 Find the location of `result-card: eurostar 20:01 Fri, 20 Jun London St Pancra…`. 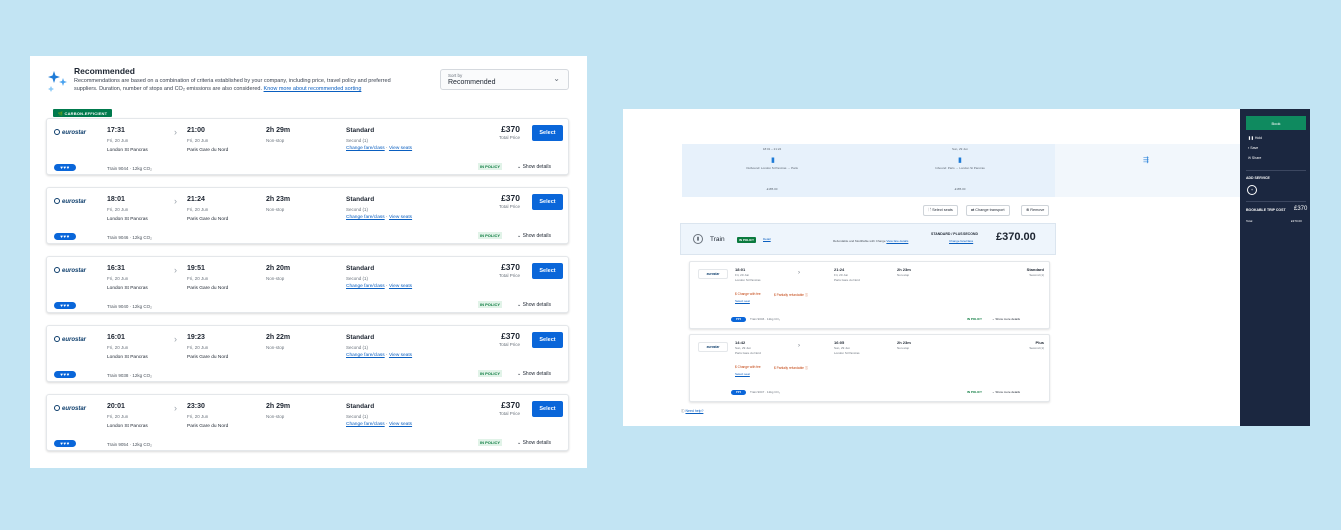

result-card: eurostar 20:01 Fri, 20 Jun London St Pancra… is located at coordinates (307, 422).